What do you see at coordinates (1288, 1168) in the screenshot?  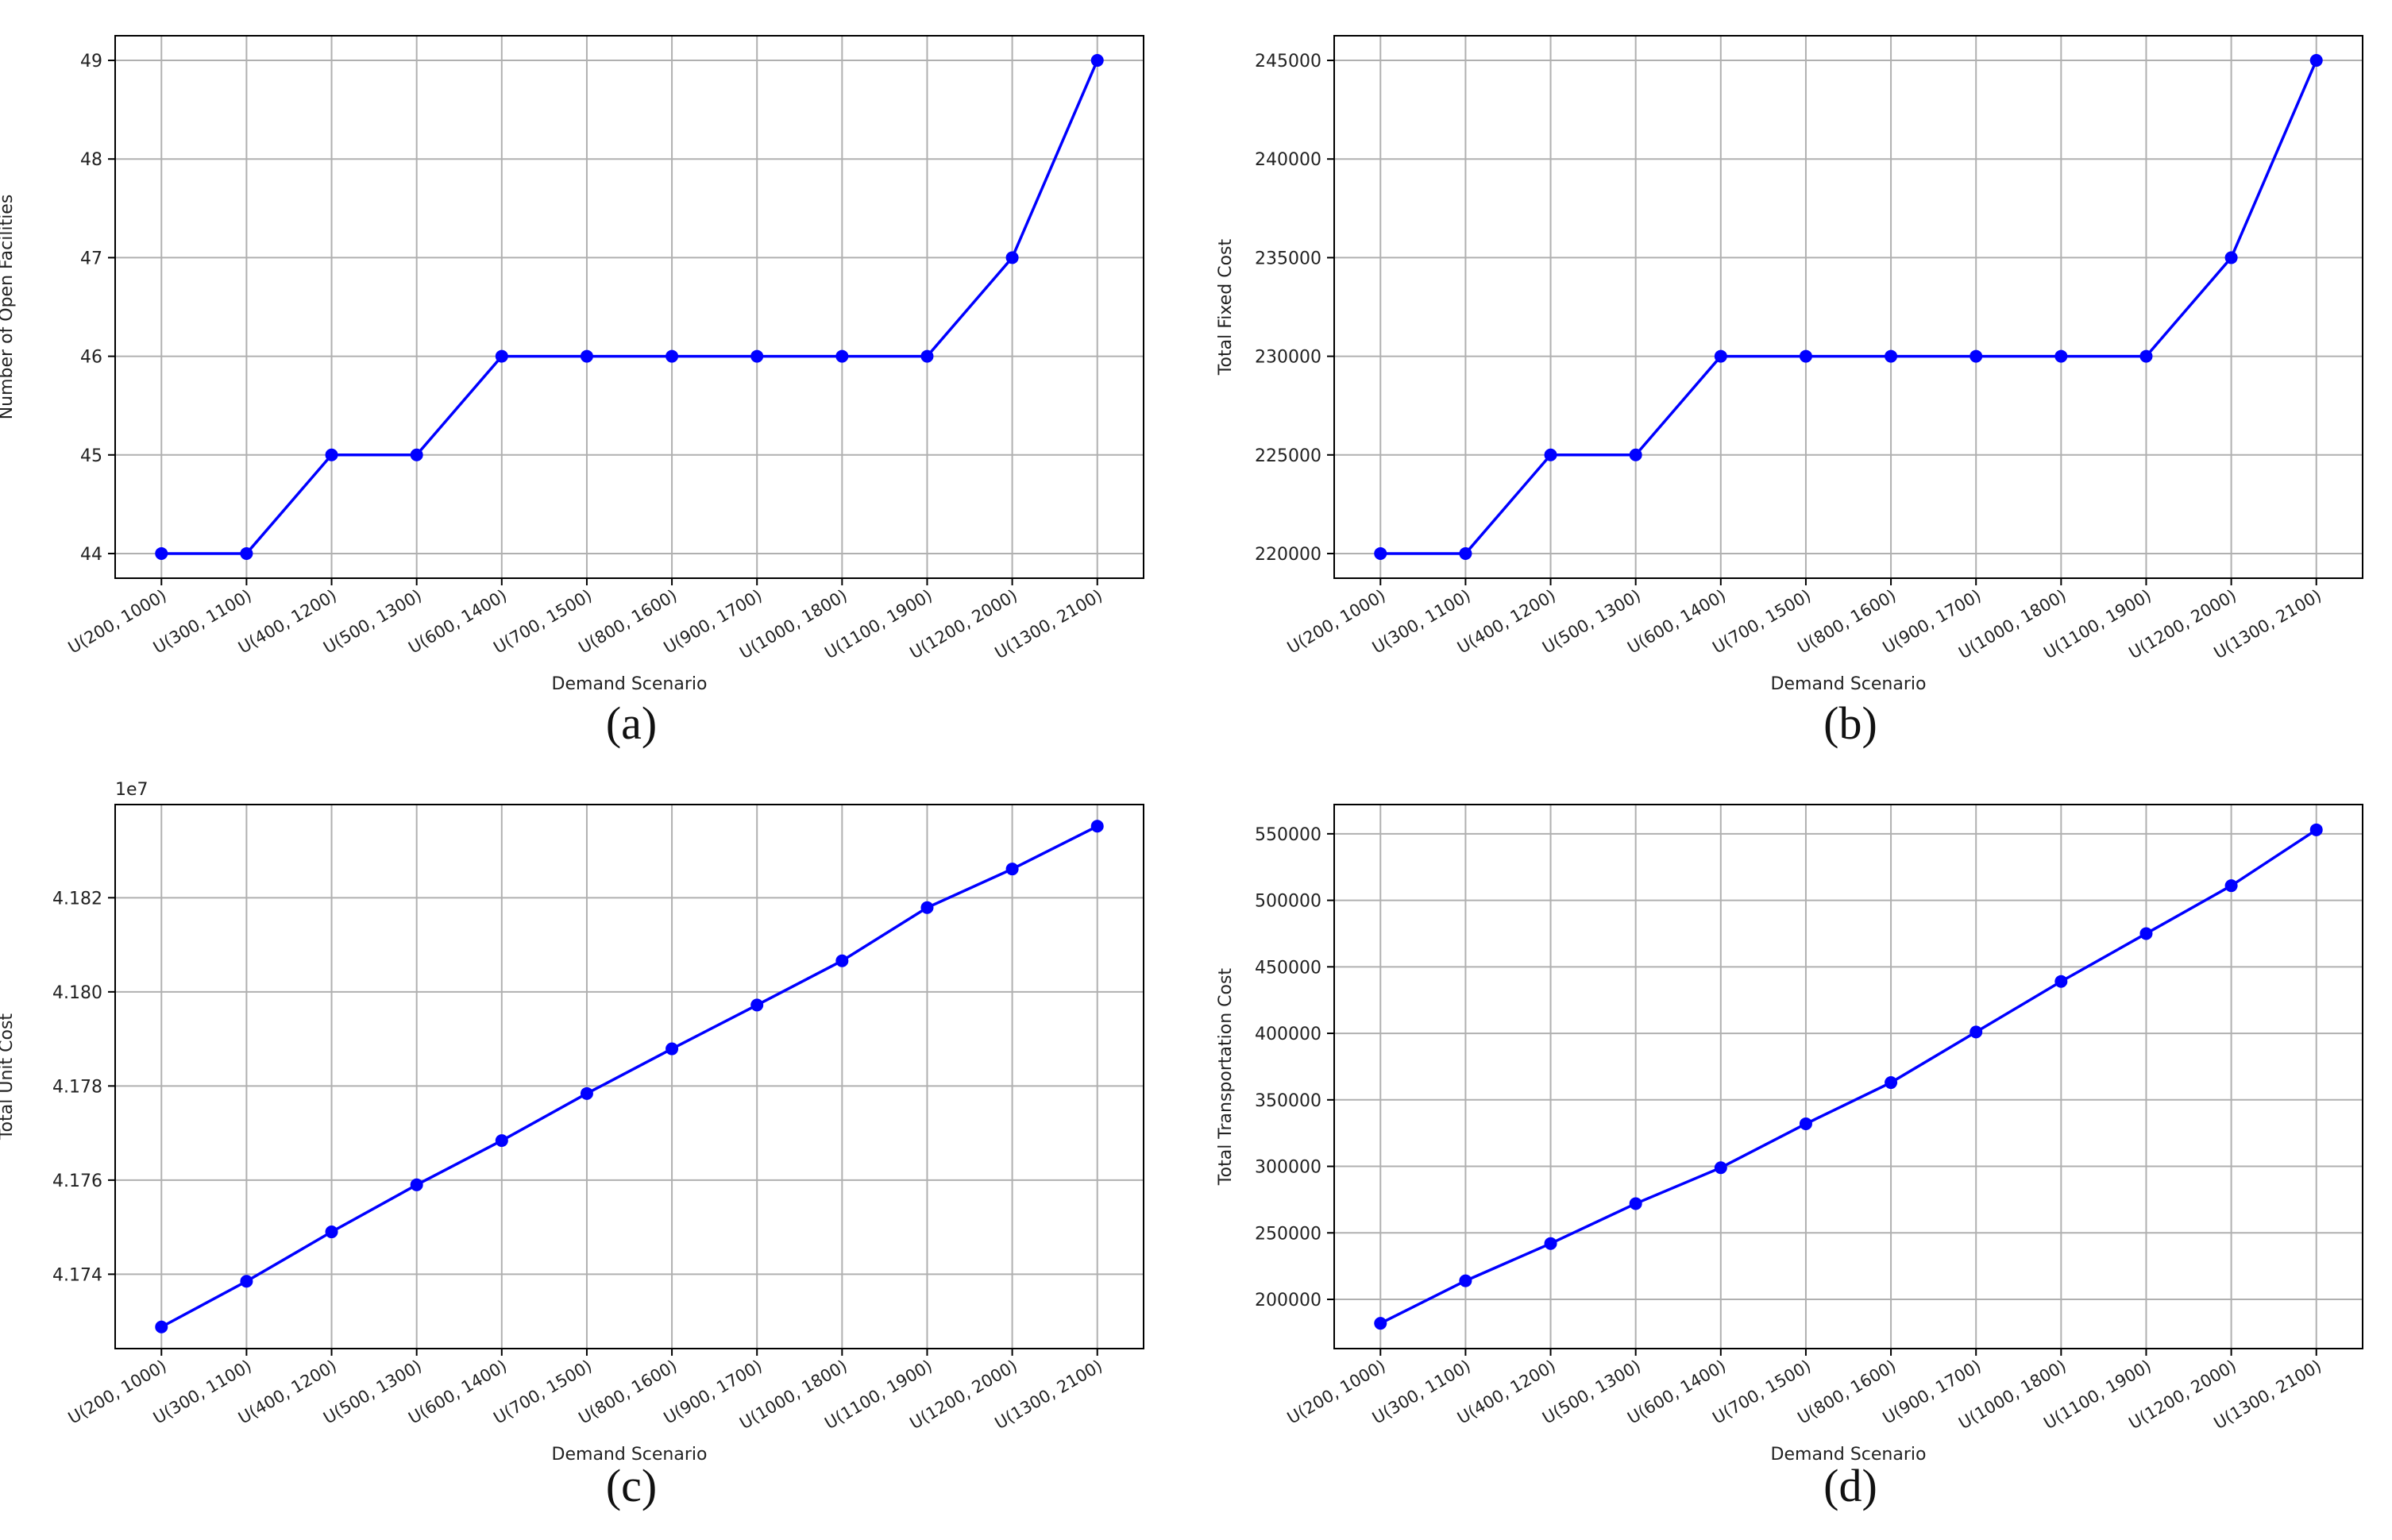 I see `y-tick-label: 300000` at bounding box center [1288, 1168].